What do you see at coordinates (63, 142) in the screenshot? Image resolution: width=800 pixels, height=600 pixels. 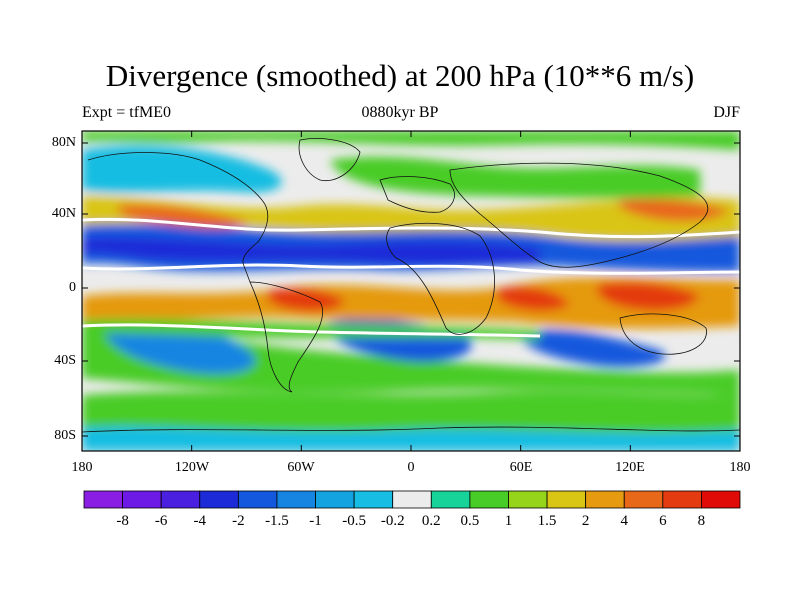 I see `y-tick-label: 80N` at bounding box center [63, 142].